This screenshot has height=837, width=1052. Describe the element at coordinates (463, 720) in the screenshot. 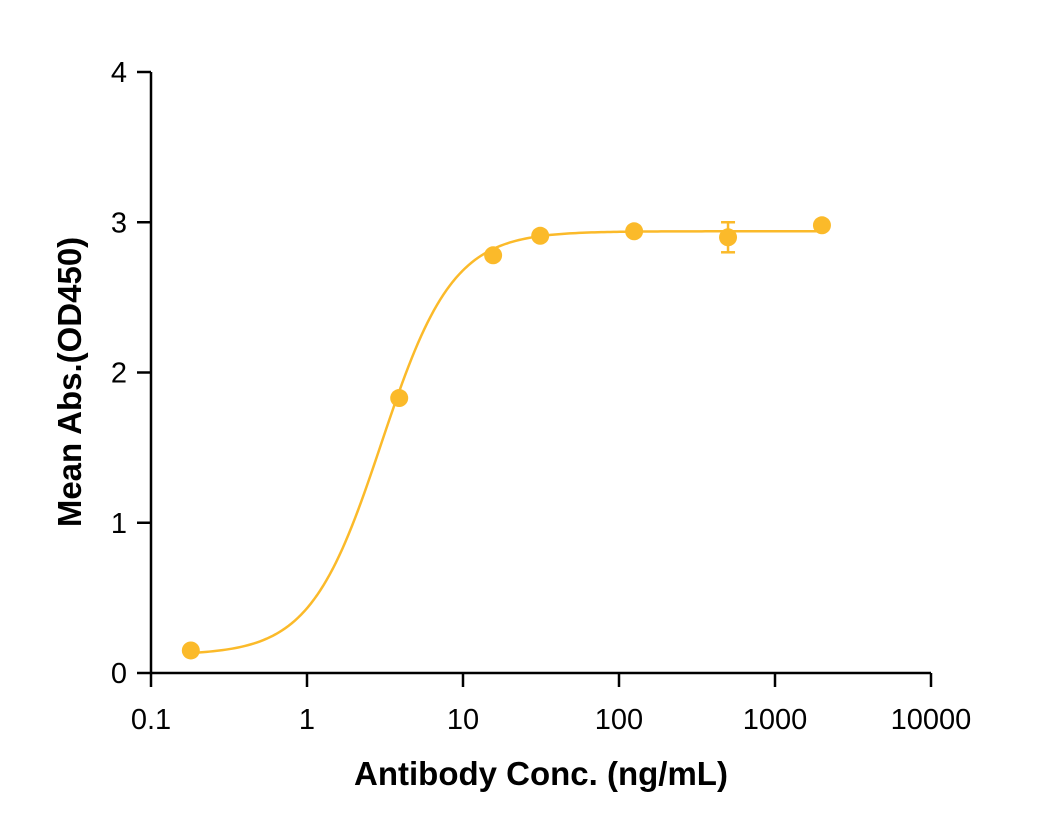

I see `x-tick-label: 10` at that location.